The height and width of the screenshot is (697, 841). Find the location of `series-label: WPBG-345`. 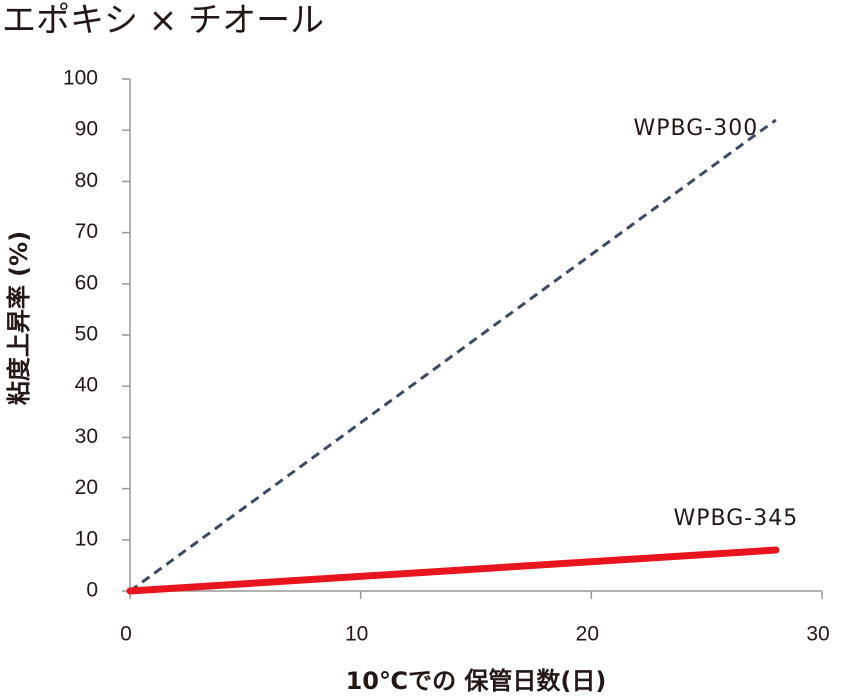

series-label: WPBG-345 is located at coordinates (736, 518).